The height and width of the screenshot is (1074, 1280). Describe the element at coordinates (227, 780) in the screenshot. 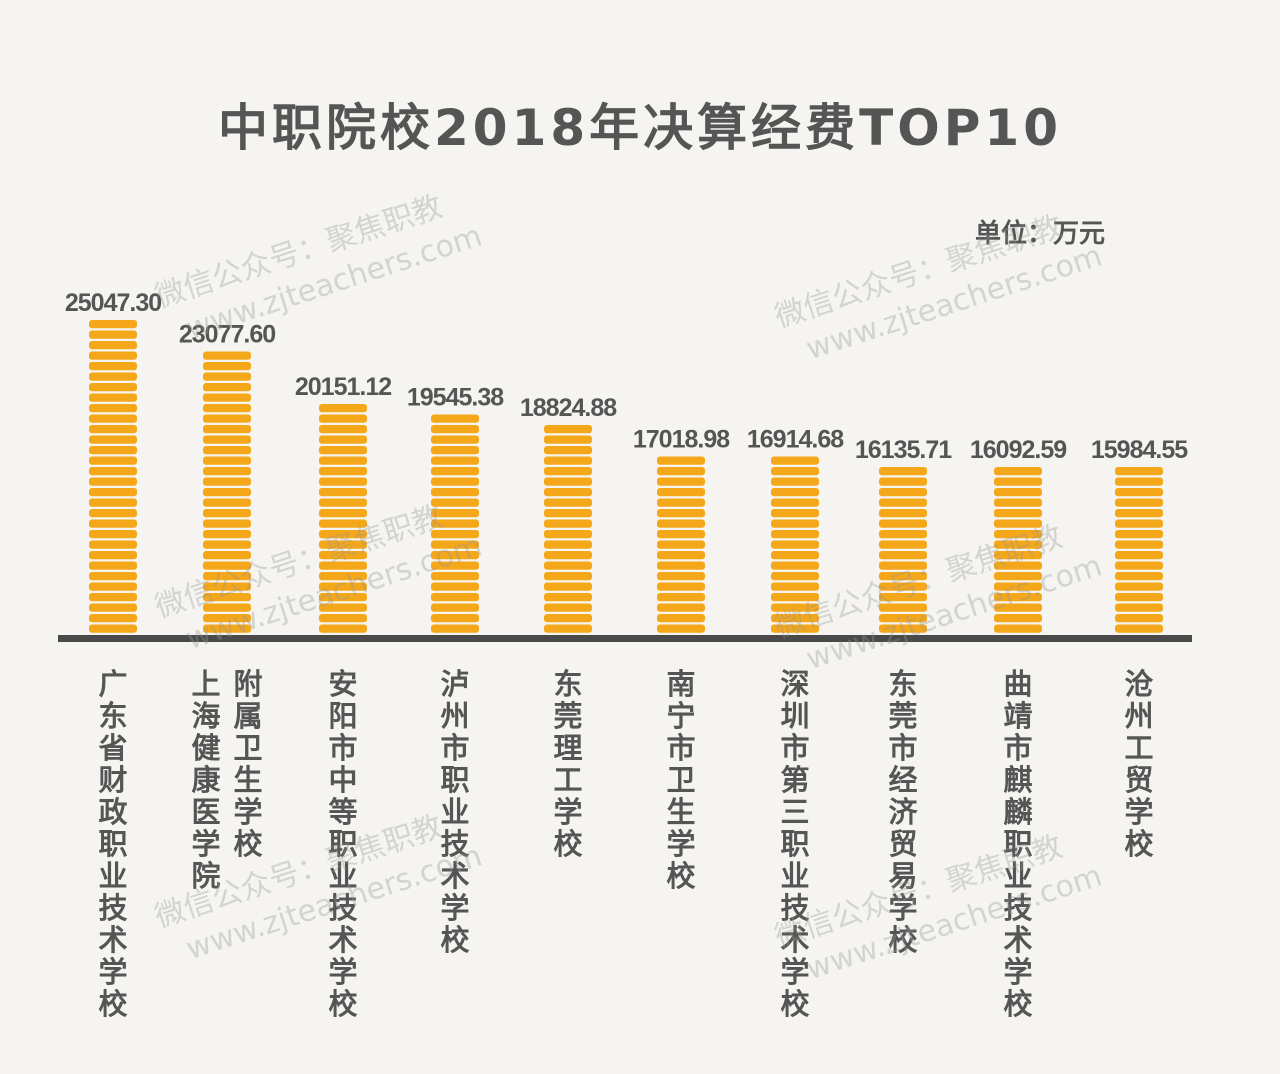

I see `category-label: 上海健康医学院 附属卫生学校` at that location.